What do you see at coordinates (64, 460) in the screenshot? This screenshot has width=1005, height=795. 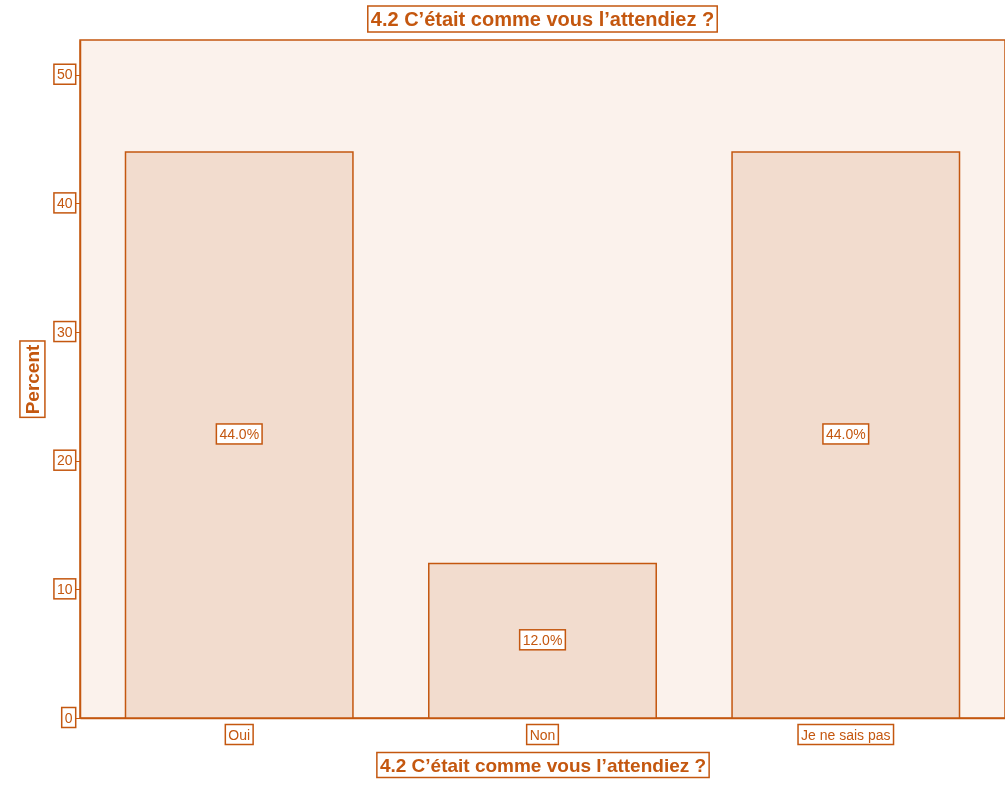 I see `y-tick-label: 20` at bounding box center [64, 460].